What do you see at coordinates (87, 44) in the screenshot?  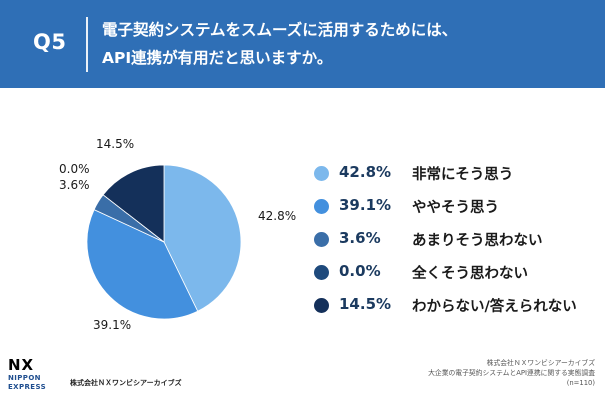 I see `header-divider` at bounding box center [87, 44].